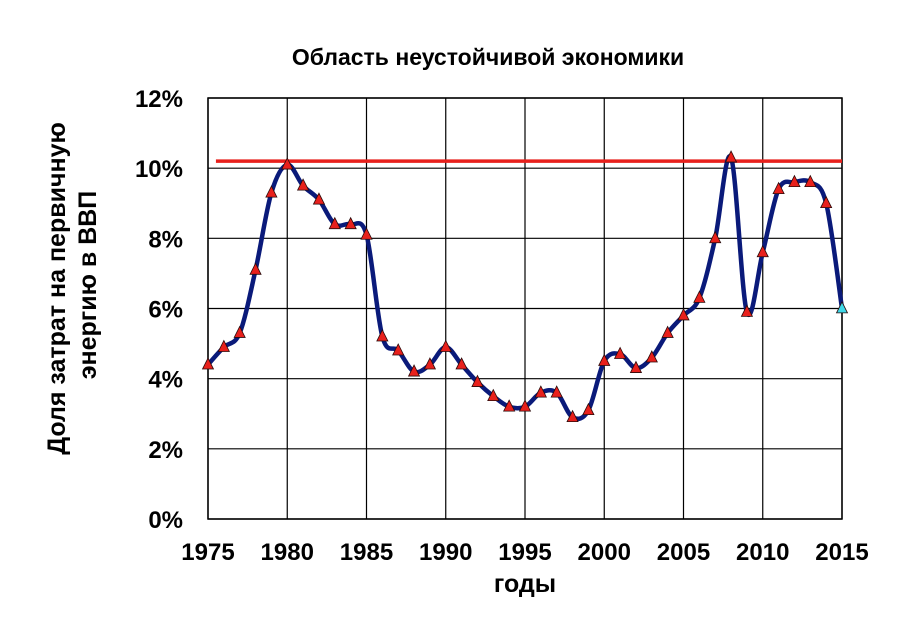  I want to click on x-tick-label: 2005, so click(683, 552).